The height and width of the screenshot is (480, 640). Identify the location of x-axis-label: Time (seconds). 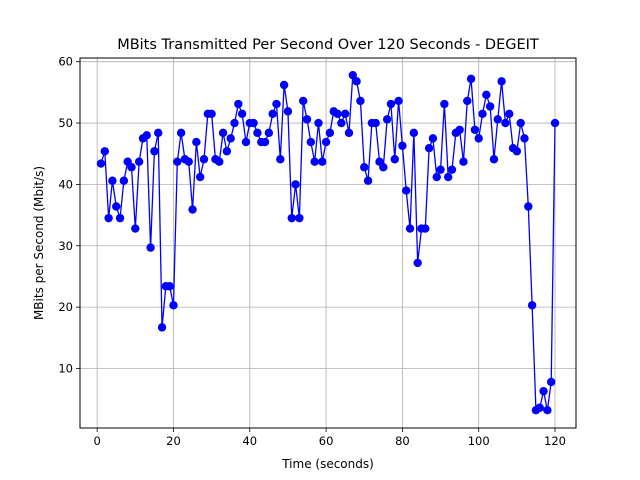
(327, 464).